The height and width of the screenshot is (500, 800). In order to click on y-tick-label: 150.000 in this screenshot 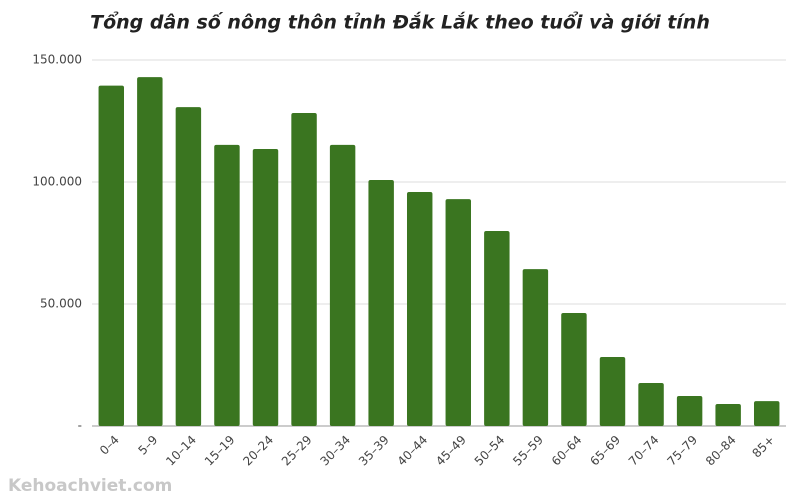, I will do `click(57, 60)`.